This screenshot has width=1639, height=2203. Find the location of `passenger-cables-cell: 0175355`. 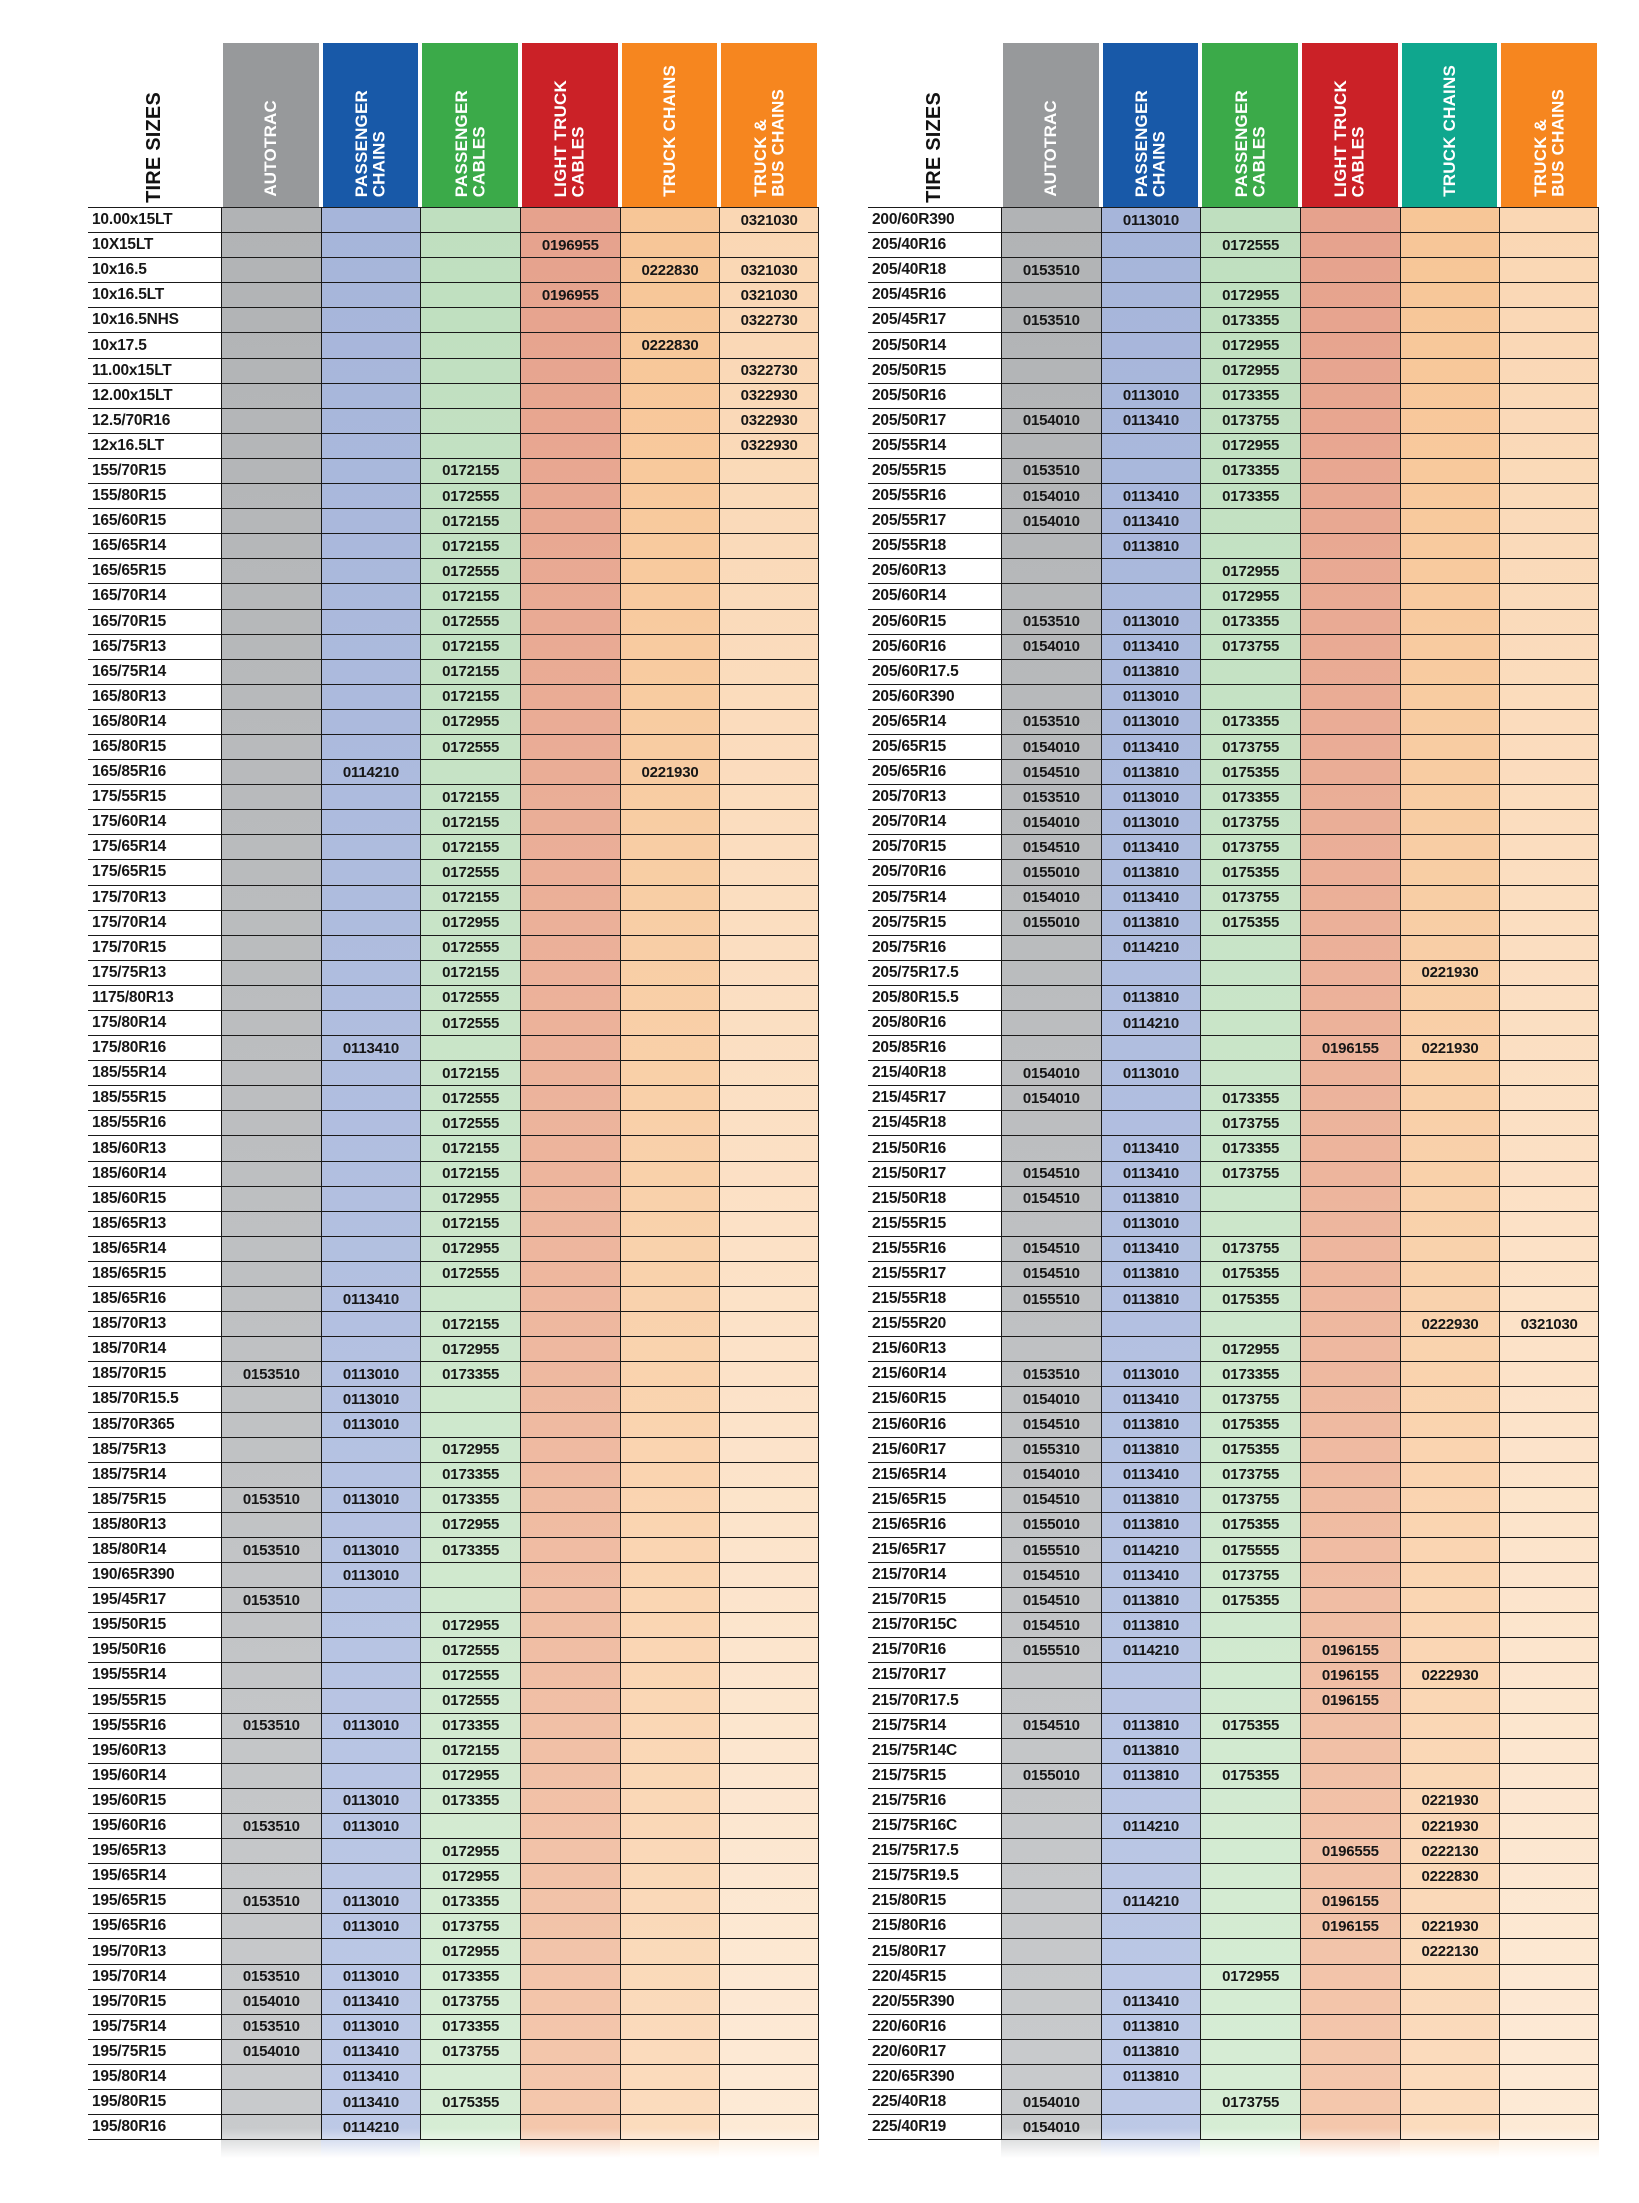

passenger-cables-cell: 0175355 is located at coordinates (1250, 1600).